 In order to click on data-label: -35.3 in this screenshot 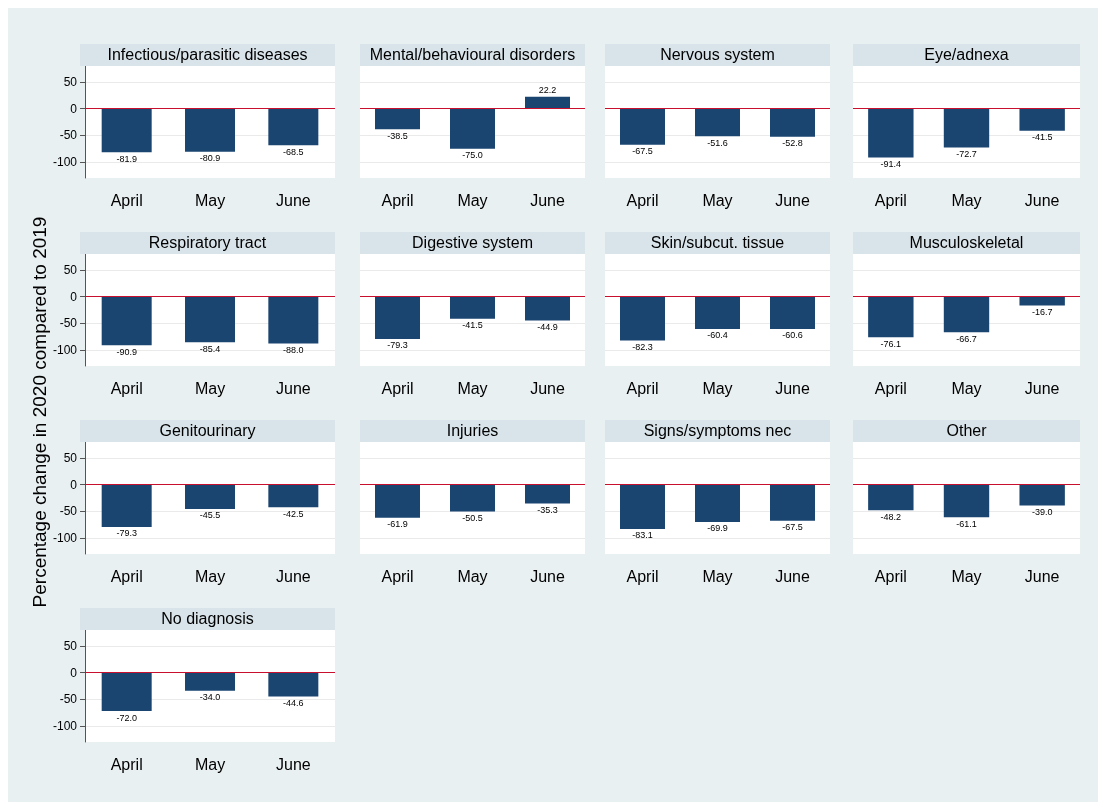, I will do `click(547, 509)`.